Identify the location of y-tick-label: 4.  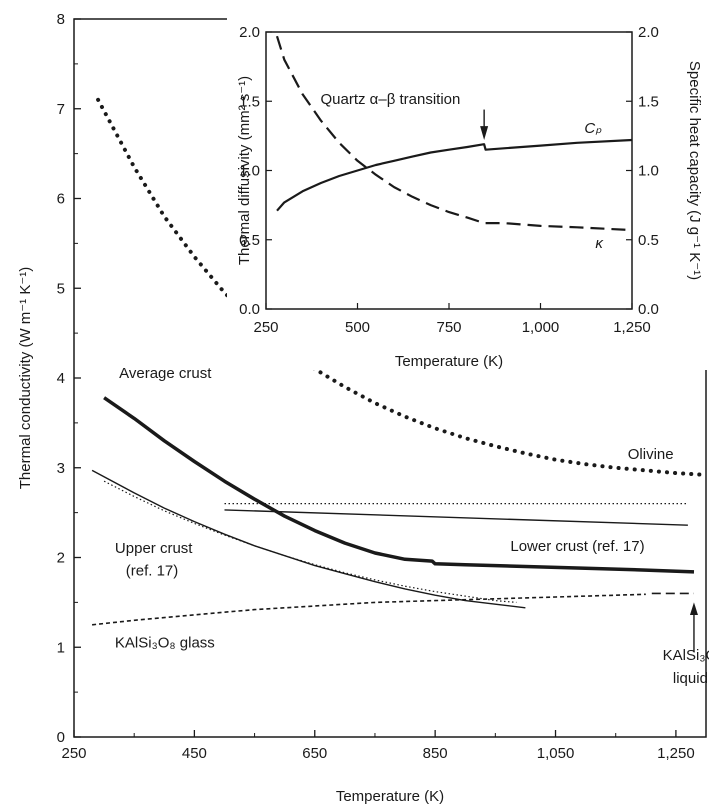
(61, 378).